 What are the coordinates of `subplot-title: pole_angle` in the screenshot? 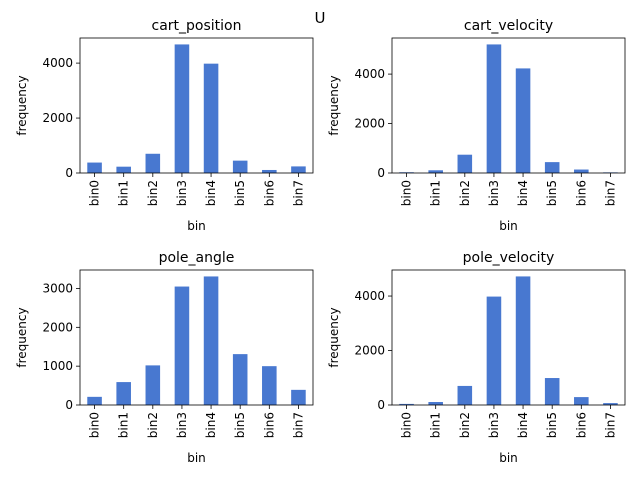 It's located at (197, 258).